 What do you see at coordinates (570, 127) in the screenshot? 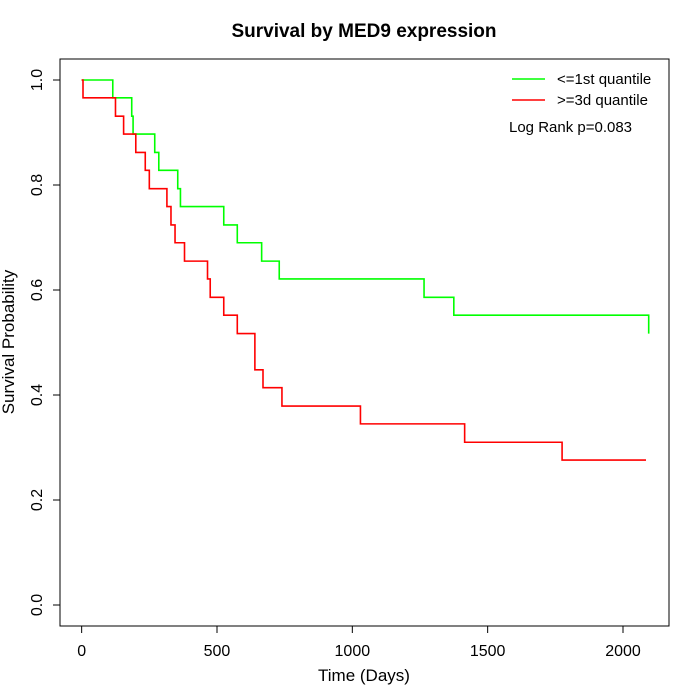
I see `log-rank-annotation: Log Rank p=0.083` at bounding box center [570, 127].